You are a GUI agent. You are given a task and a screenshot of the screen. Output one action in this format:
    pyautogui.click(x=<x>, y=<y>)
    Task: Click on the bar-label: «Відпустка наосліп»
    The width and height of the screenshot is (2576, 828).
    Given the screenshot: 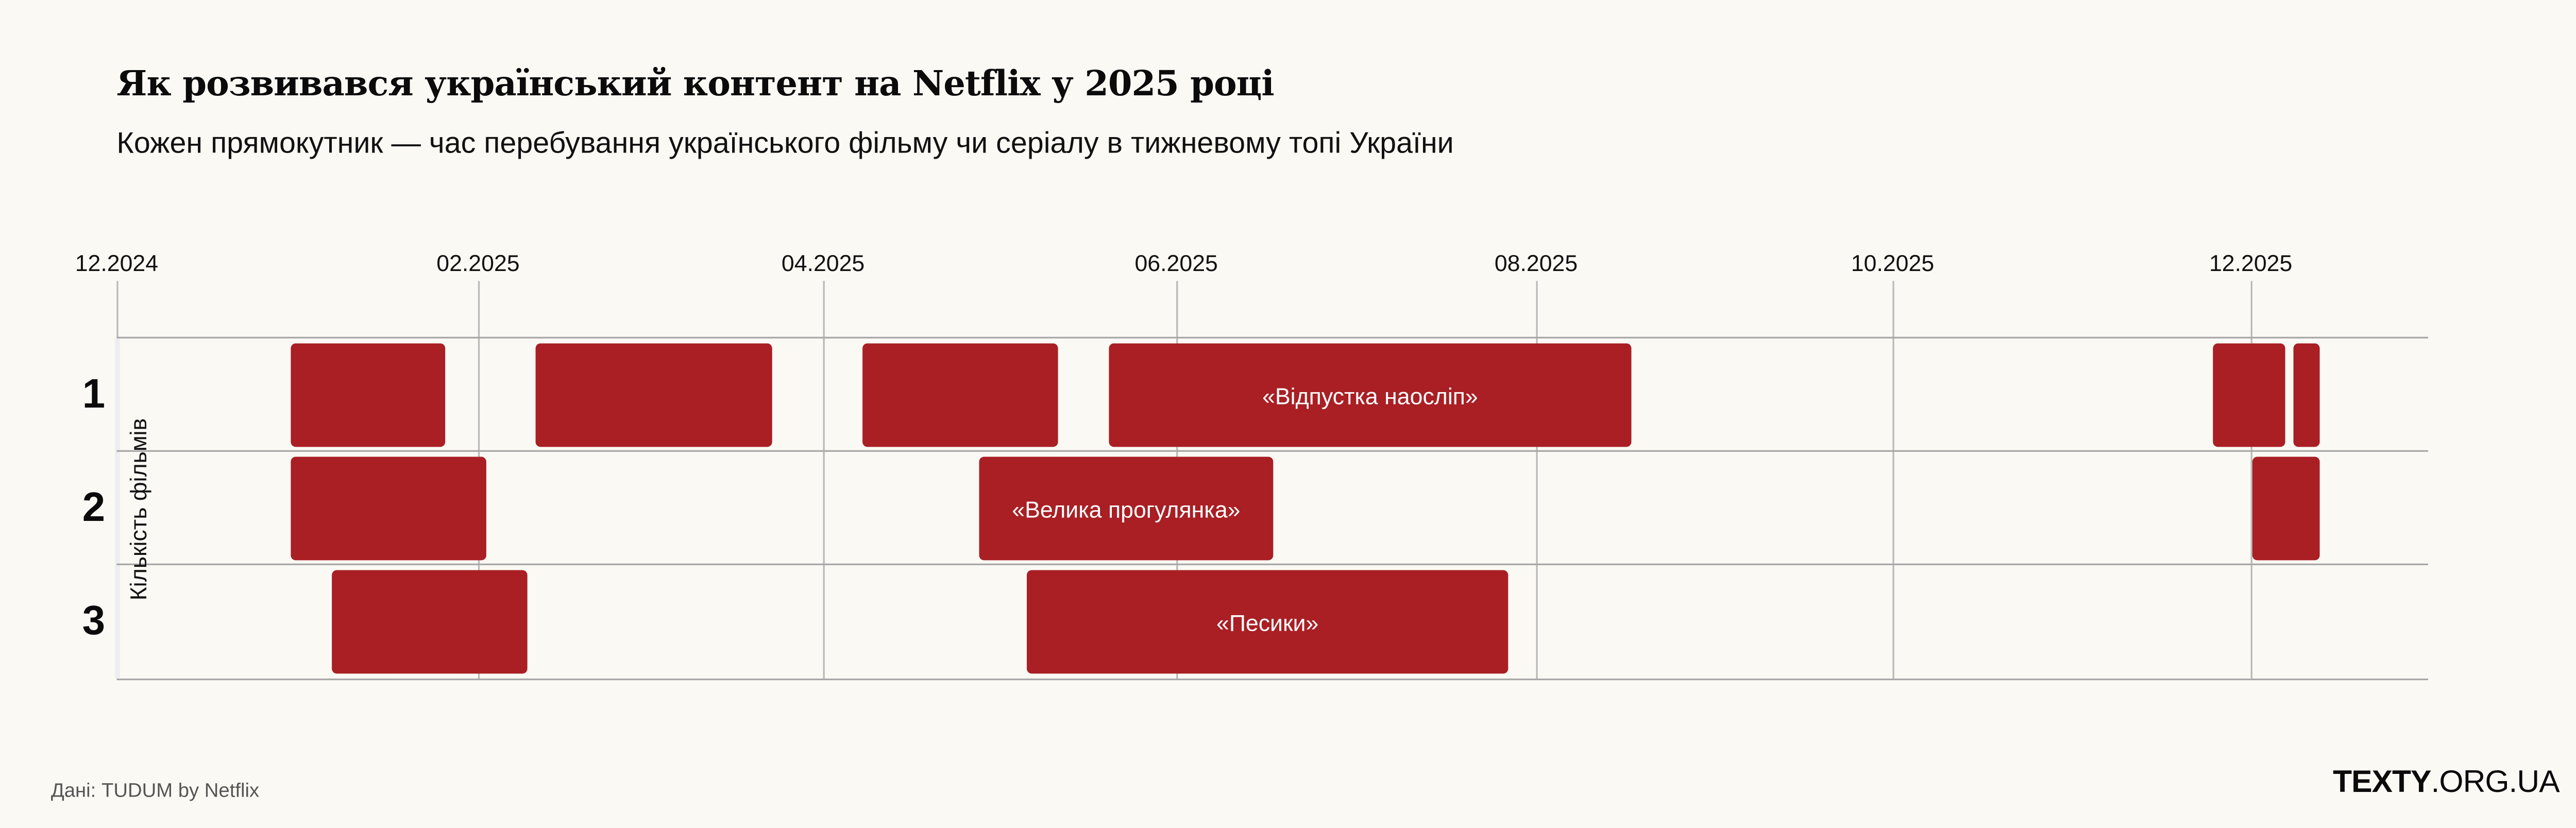 What is the action you would take?
    pyautogui.click(x=1370, y=395)
    